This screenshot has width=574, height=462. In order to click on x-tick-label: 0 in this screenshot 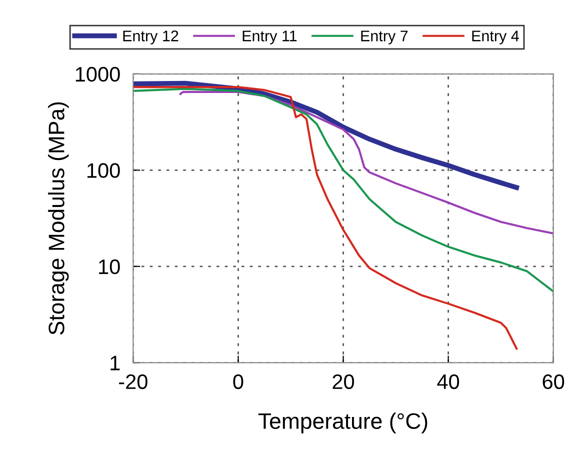, I will do `click(238, 382)`.